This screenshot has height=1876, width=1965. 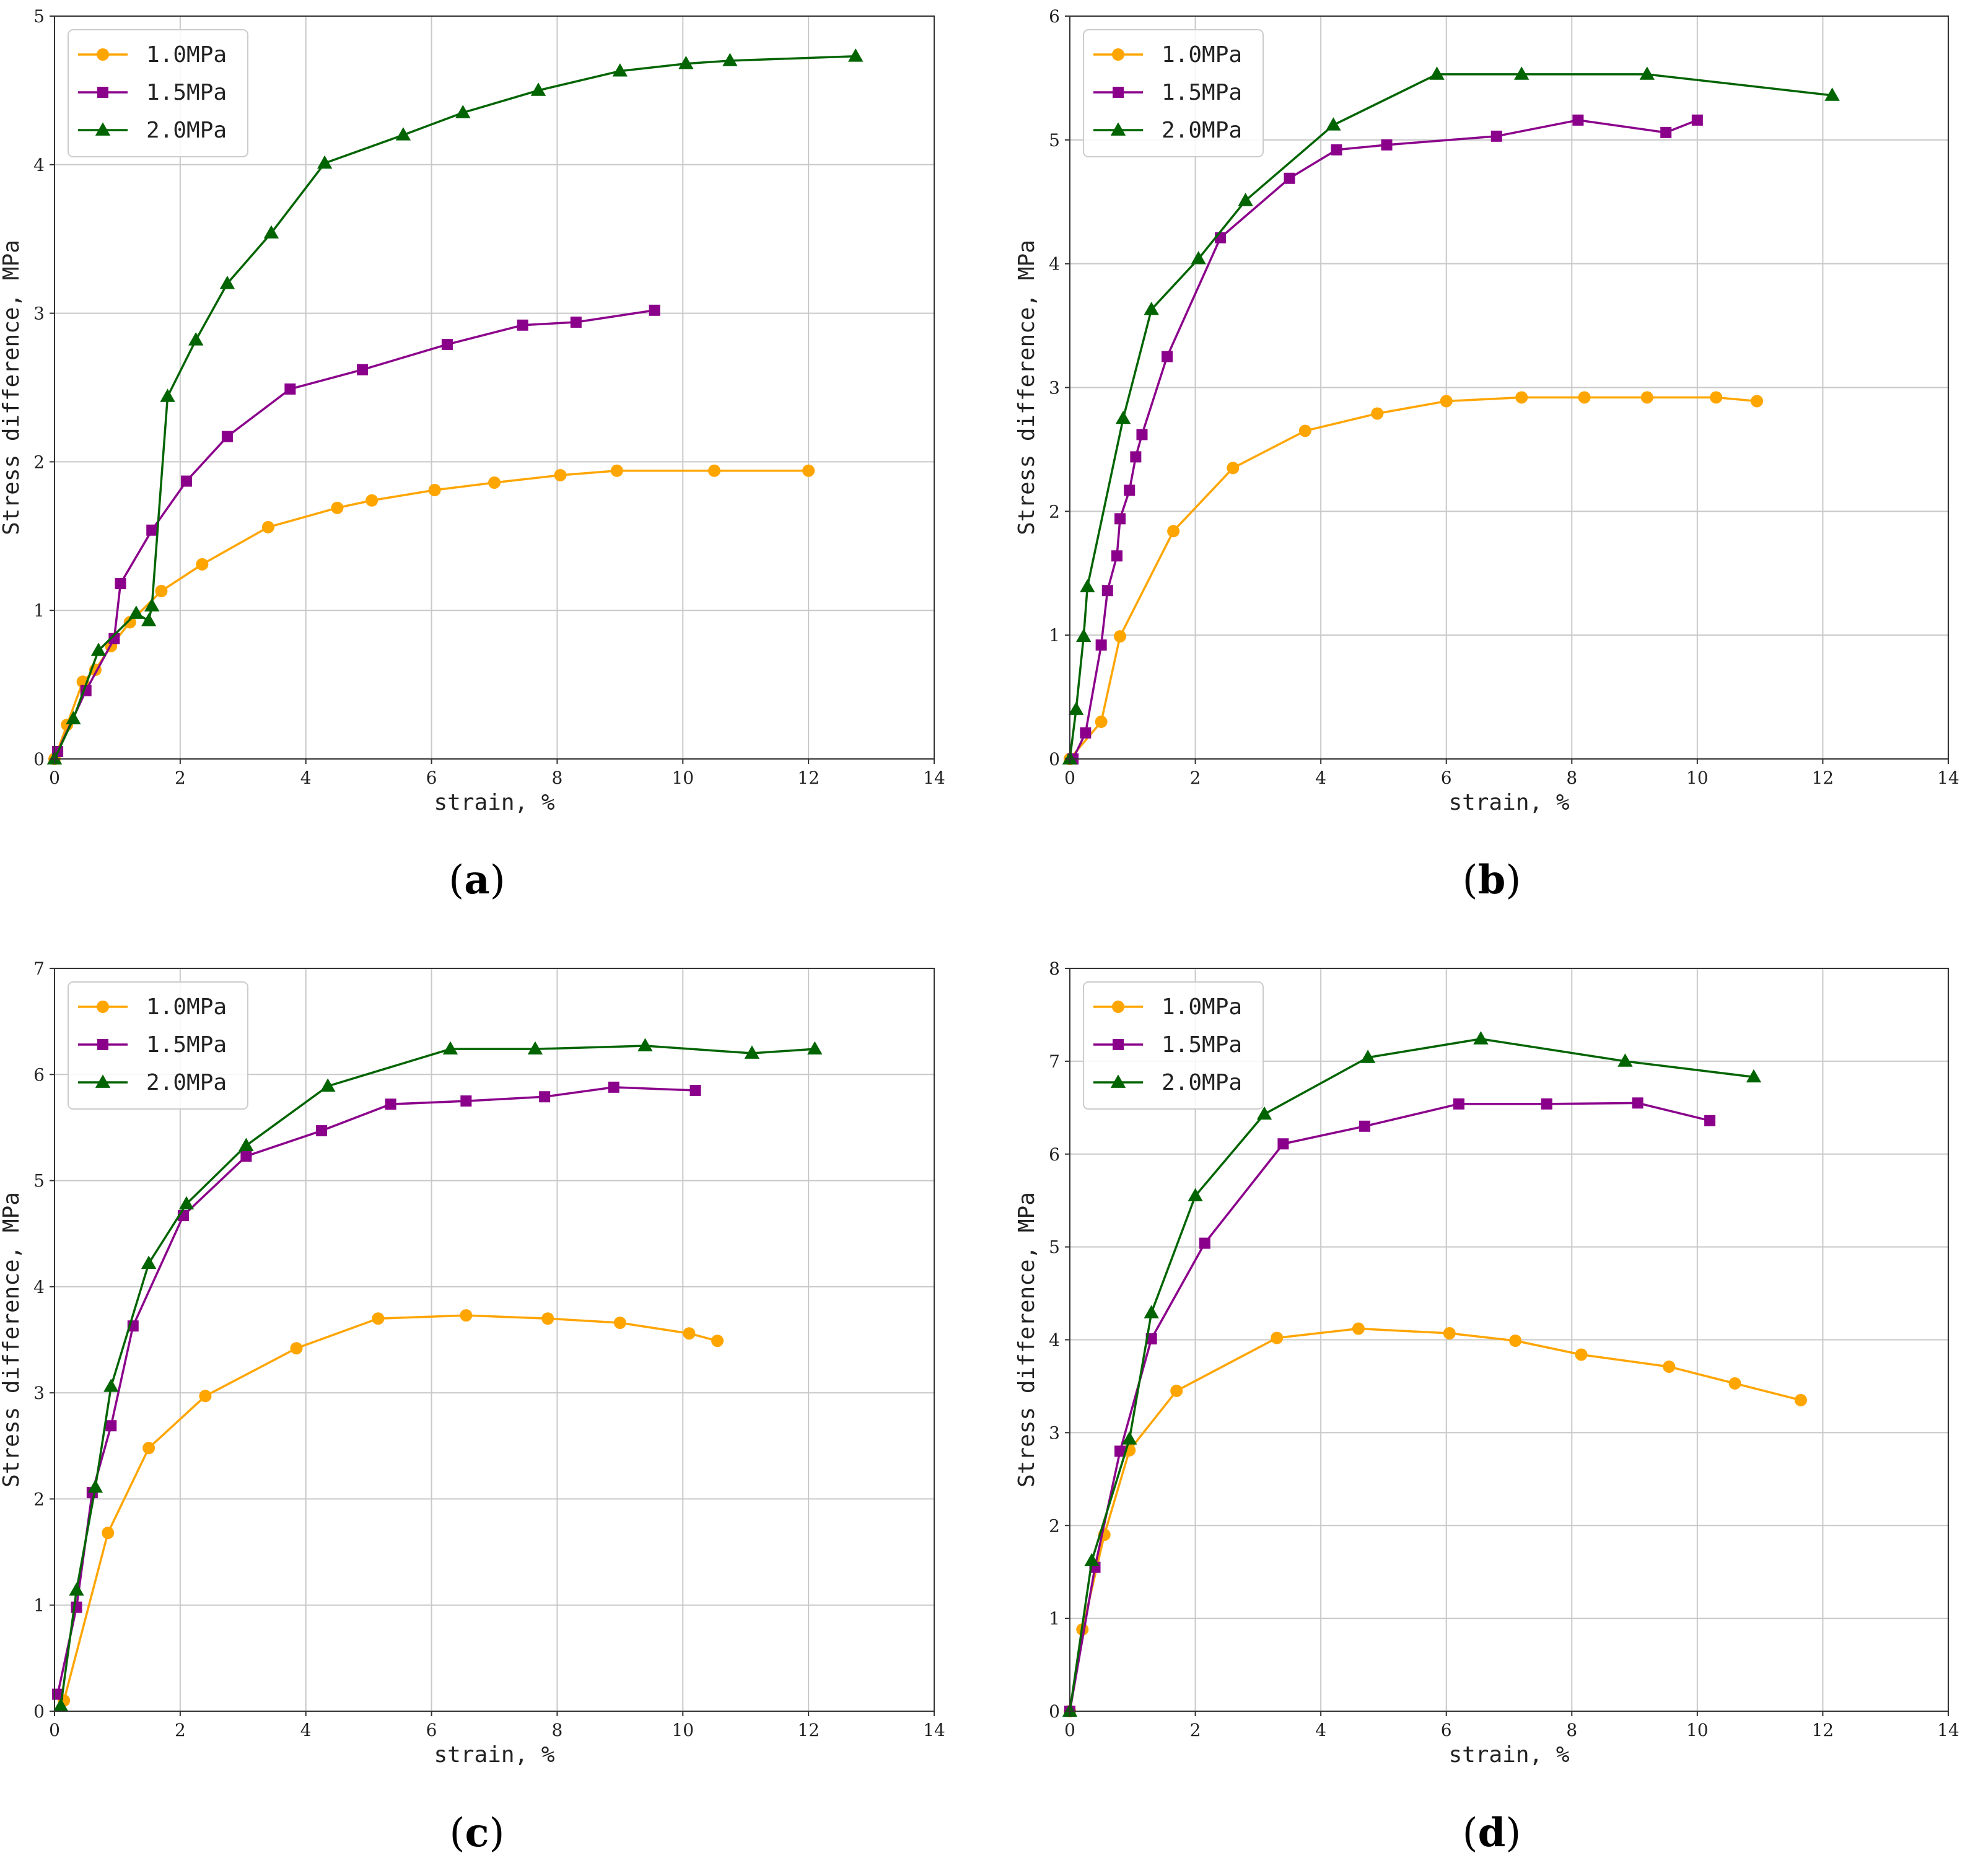 What do you see at coordinates (476, 880) in the screenshot?
I see `panel-letter: a` at bounding box center [476, 880].